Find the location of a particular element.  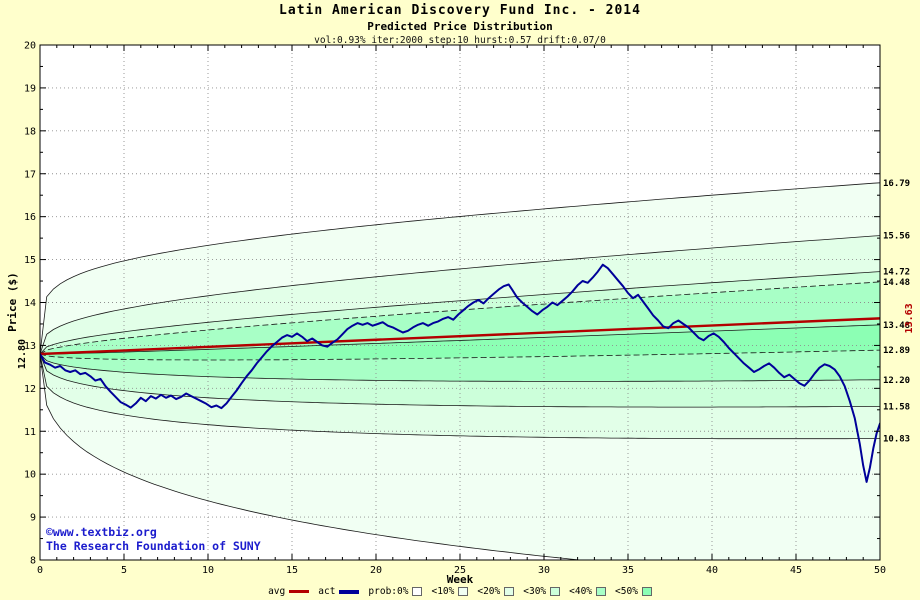

band-end-value-label: 16.79 is located at coordinates (896, 184).